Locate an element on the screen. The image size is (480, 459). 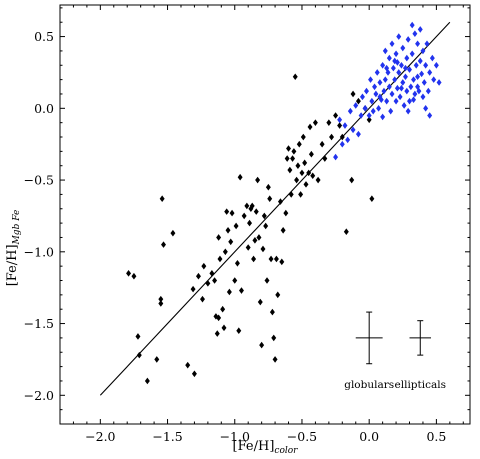
y-tick-label-2: −1.0 is located at coordinates (39, 251).